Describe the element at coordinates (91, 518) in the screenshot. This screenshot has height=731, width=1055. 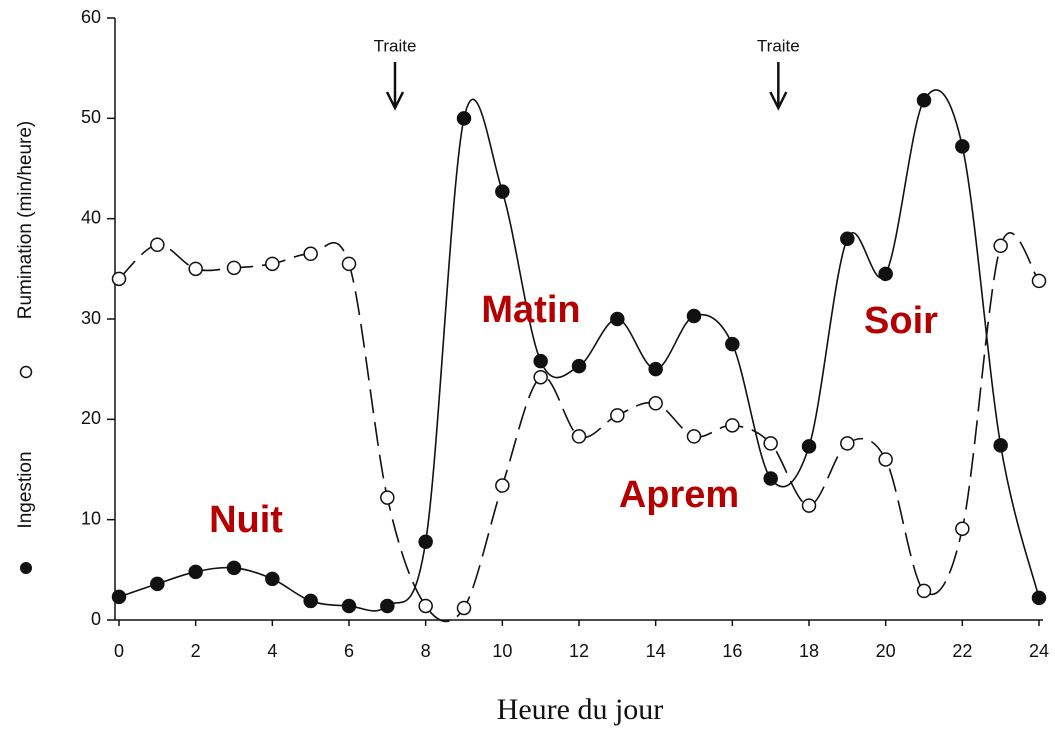
I see `y-tick-label: 10` at that location.